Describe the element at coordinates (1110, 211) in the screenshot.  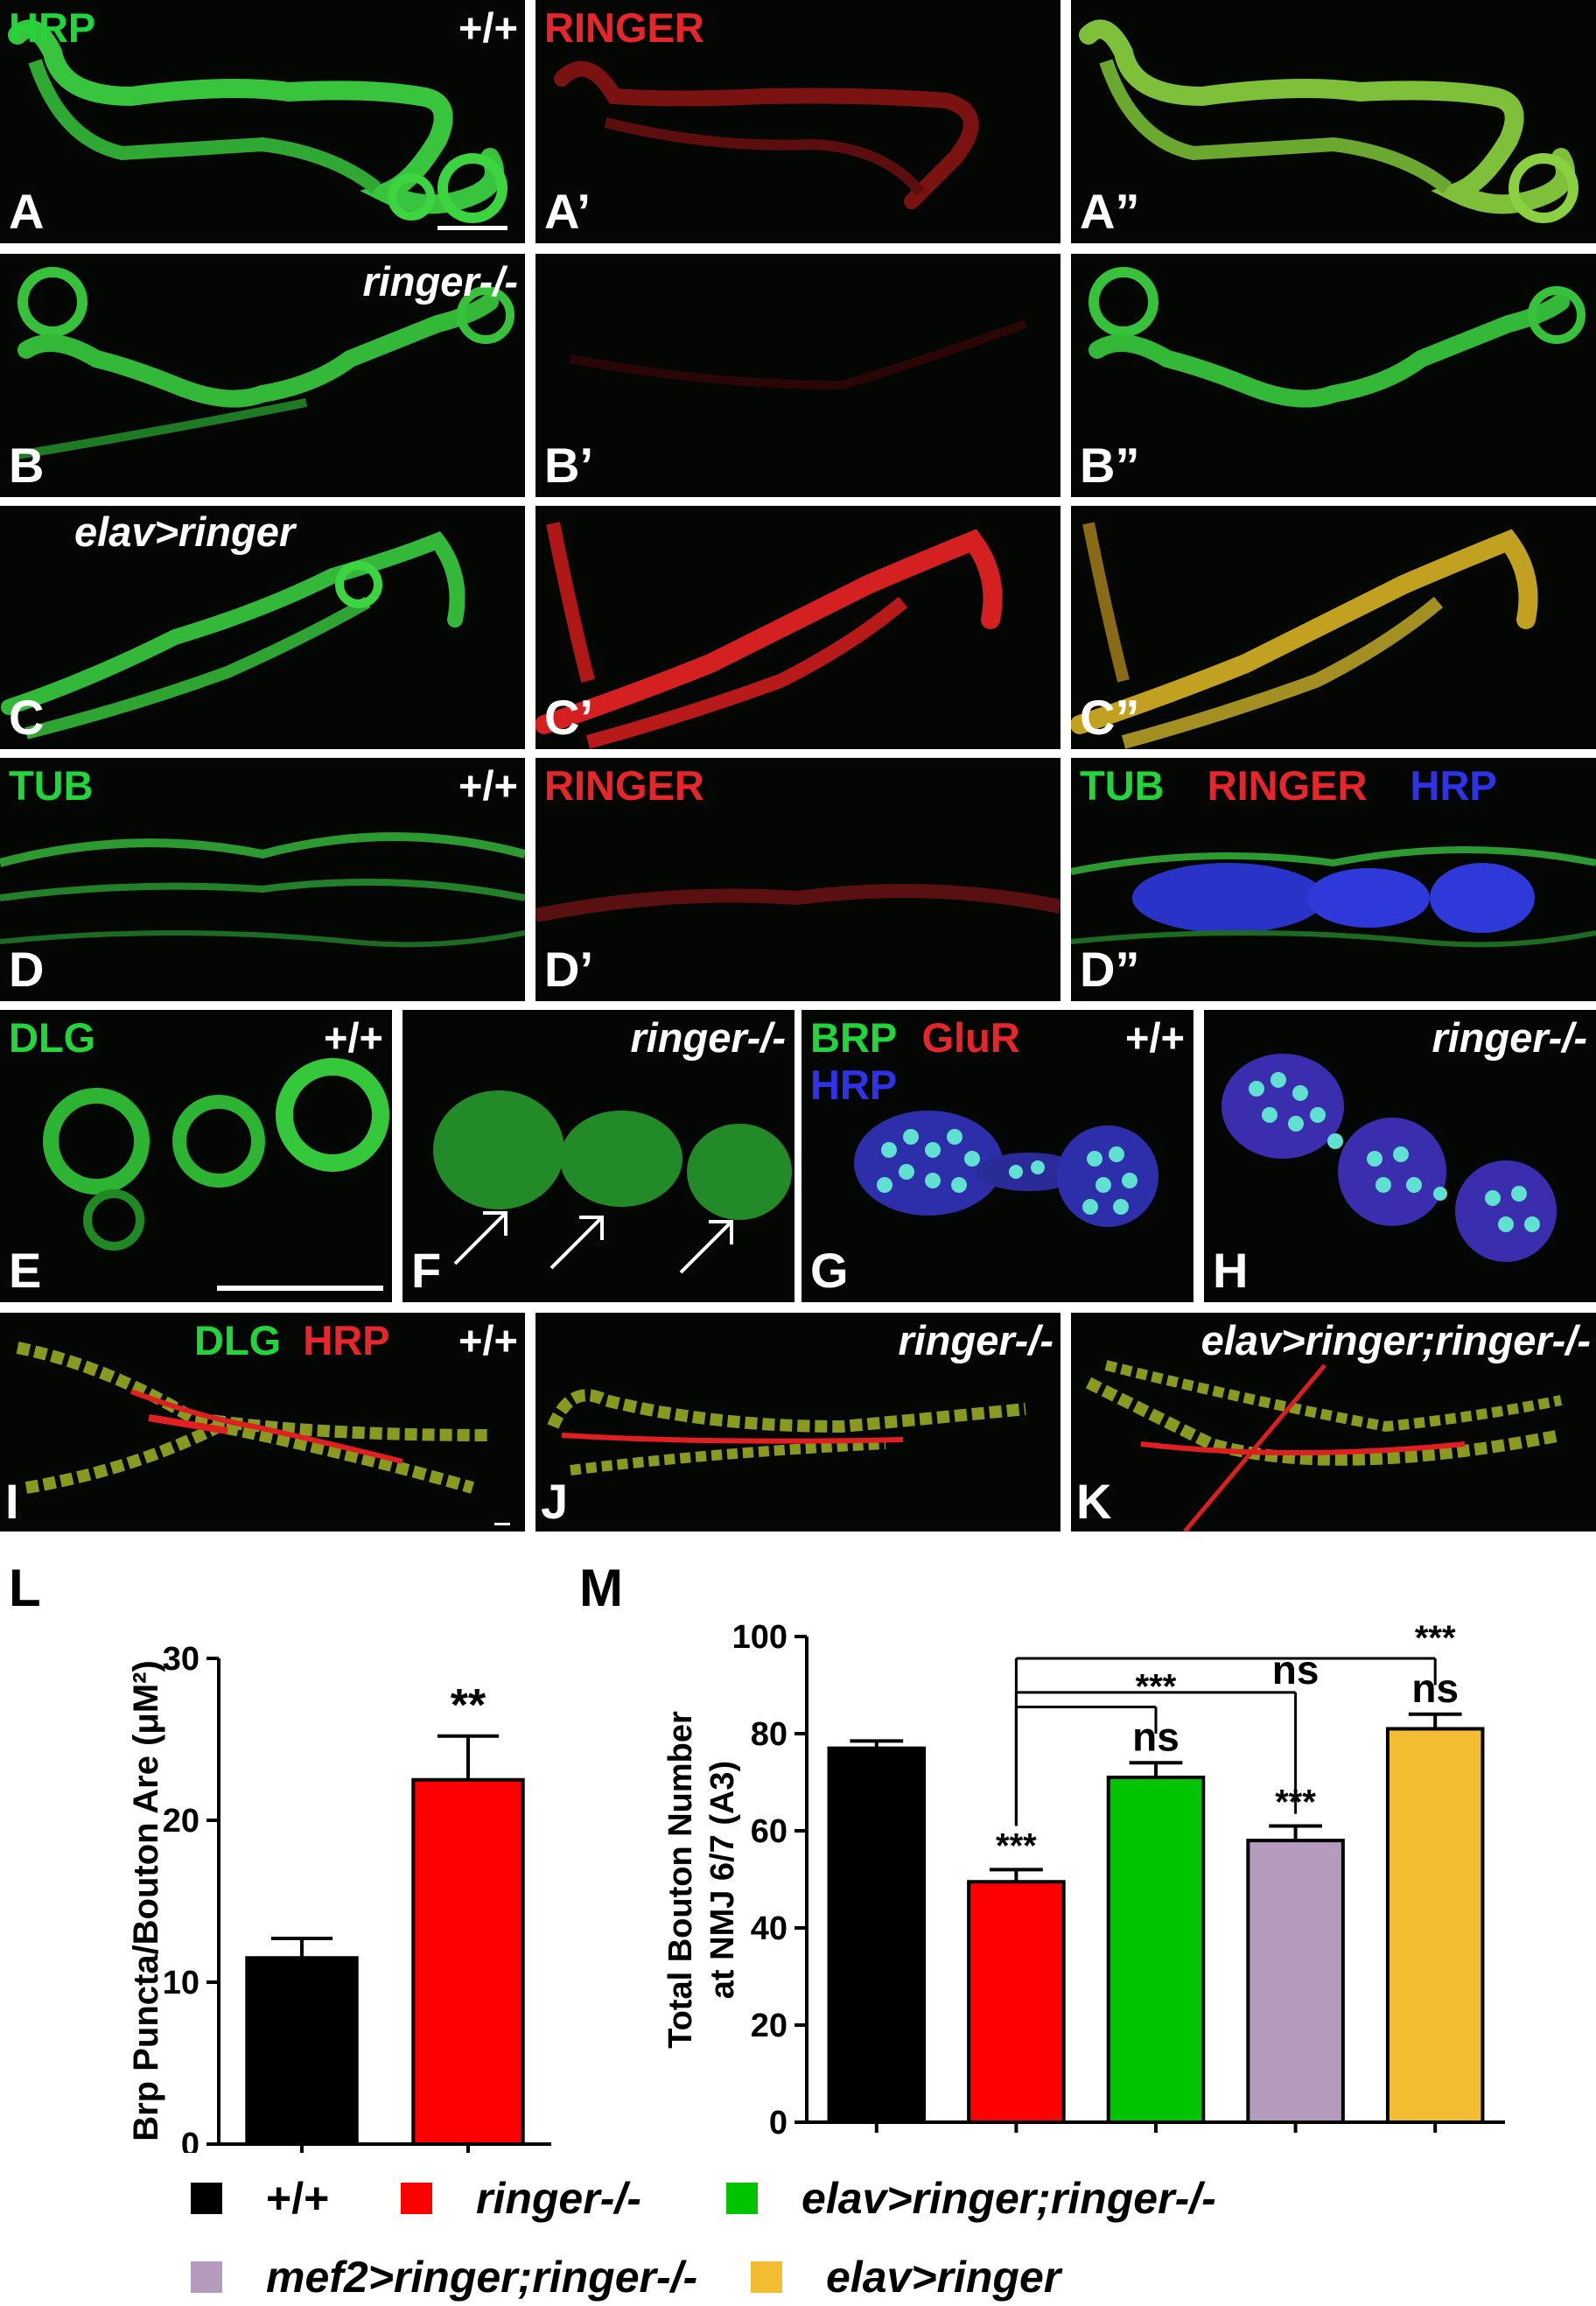
I see `panel-letter: A”` at that location.